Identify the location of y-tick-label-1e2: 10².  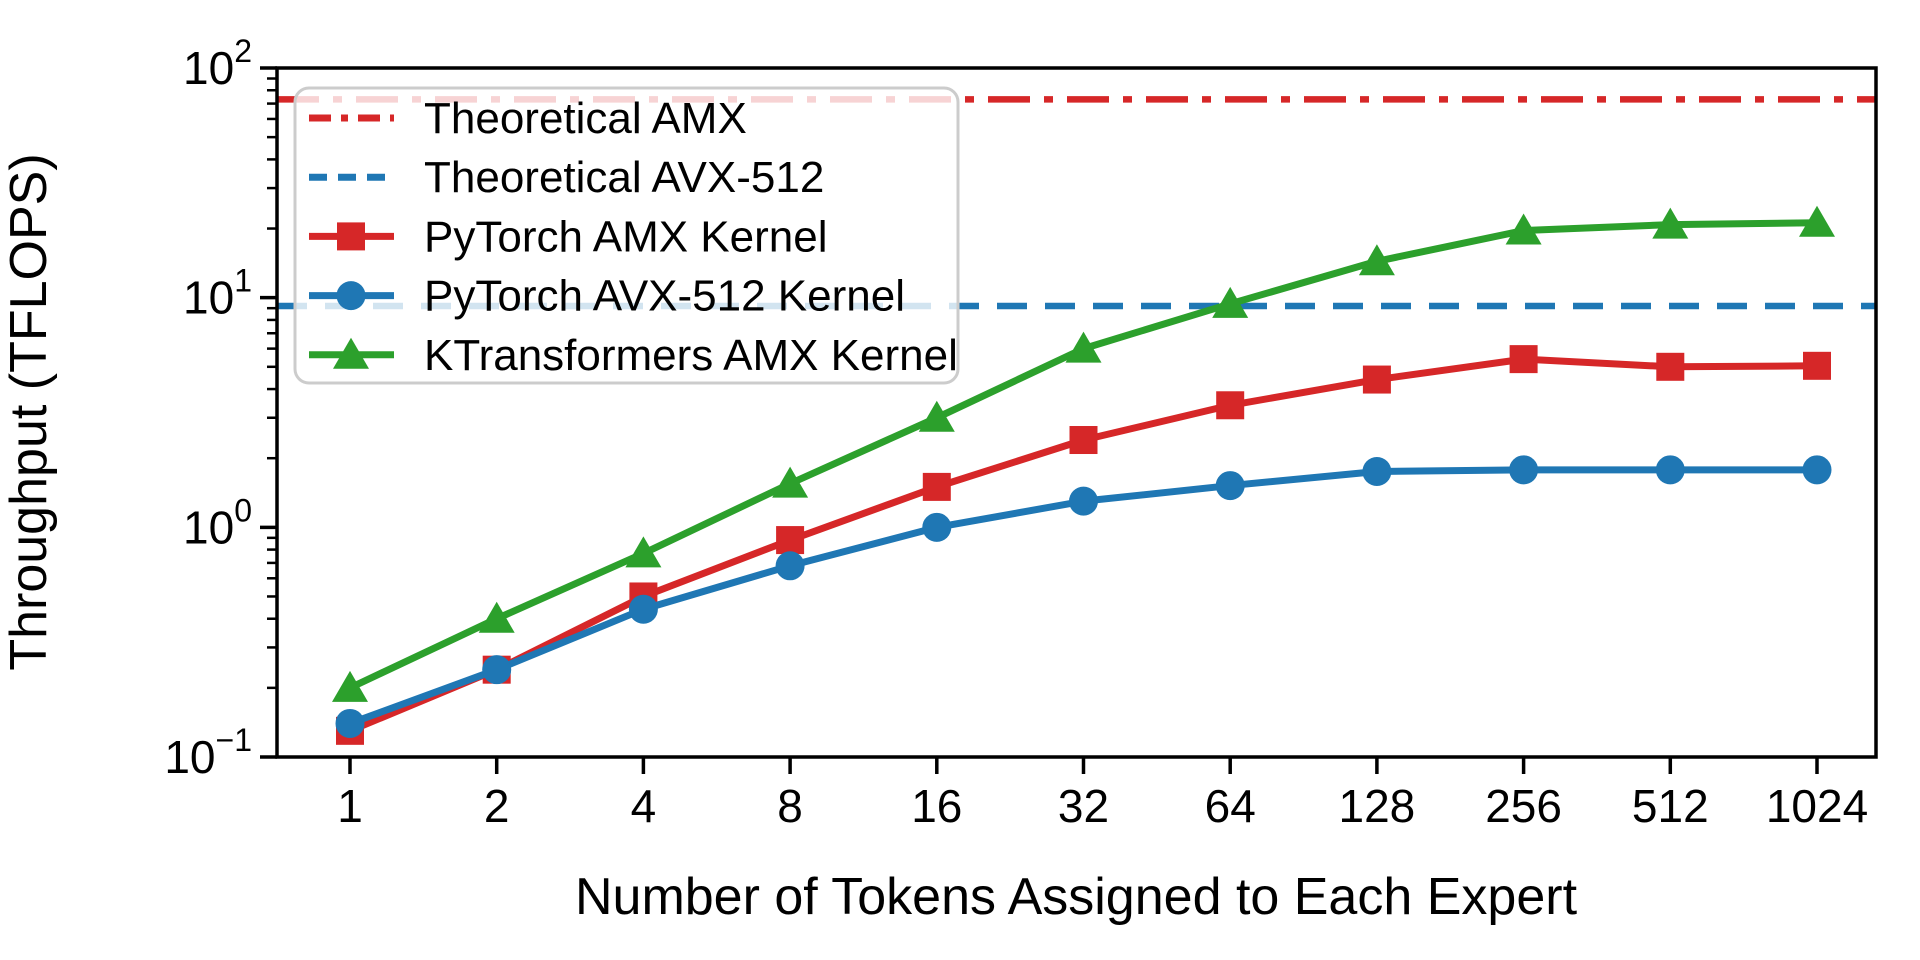
(217, 63).